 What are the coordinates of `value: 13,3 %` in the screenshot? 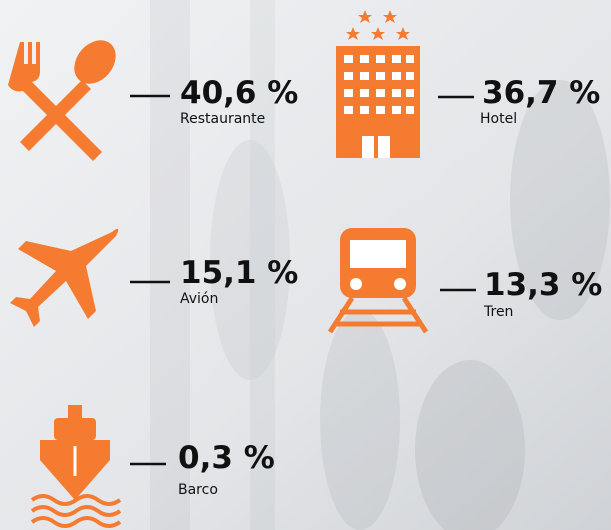 It's located at (543, 285).